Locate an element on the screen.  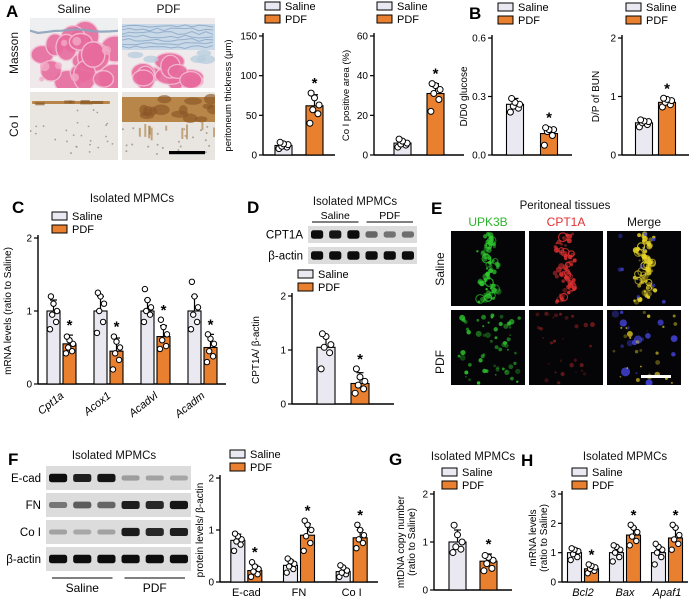
chart-co1-positive-area: 0 20 40 60 Co I positive area (%) Saline PDF * is located at coordinates (406, 88).